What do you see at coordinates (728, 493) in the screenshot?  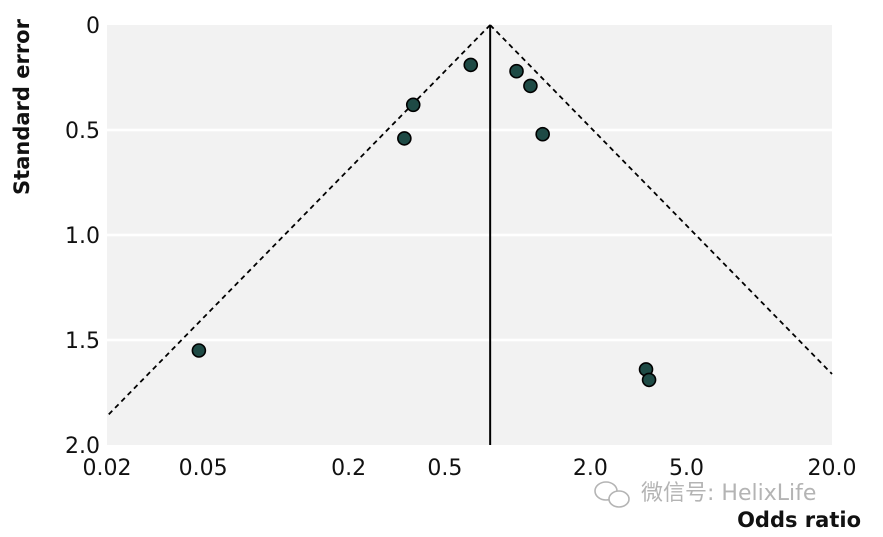 I see `watermark-text: 微信号: HelixLife` at bounding box center [728, 493].